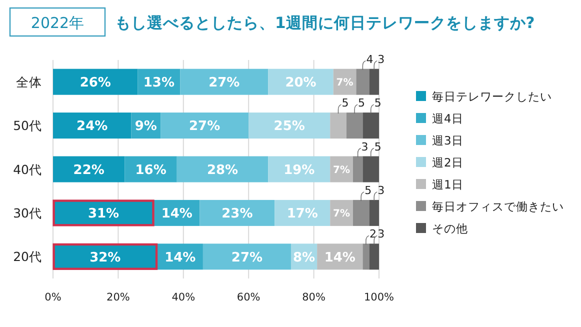 This screenshot has width=581, height=327. Describe the element at coordinates (498, 207) in the screenshot. I see `legend-label: 毎日オフィスで働きたい` at that location.